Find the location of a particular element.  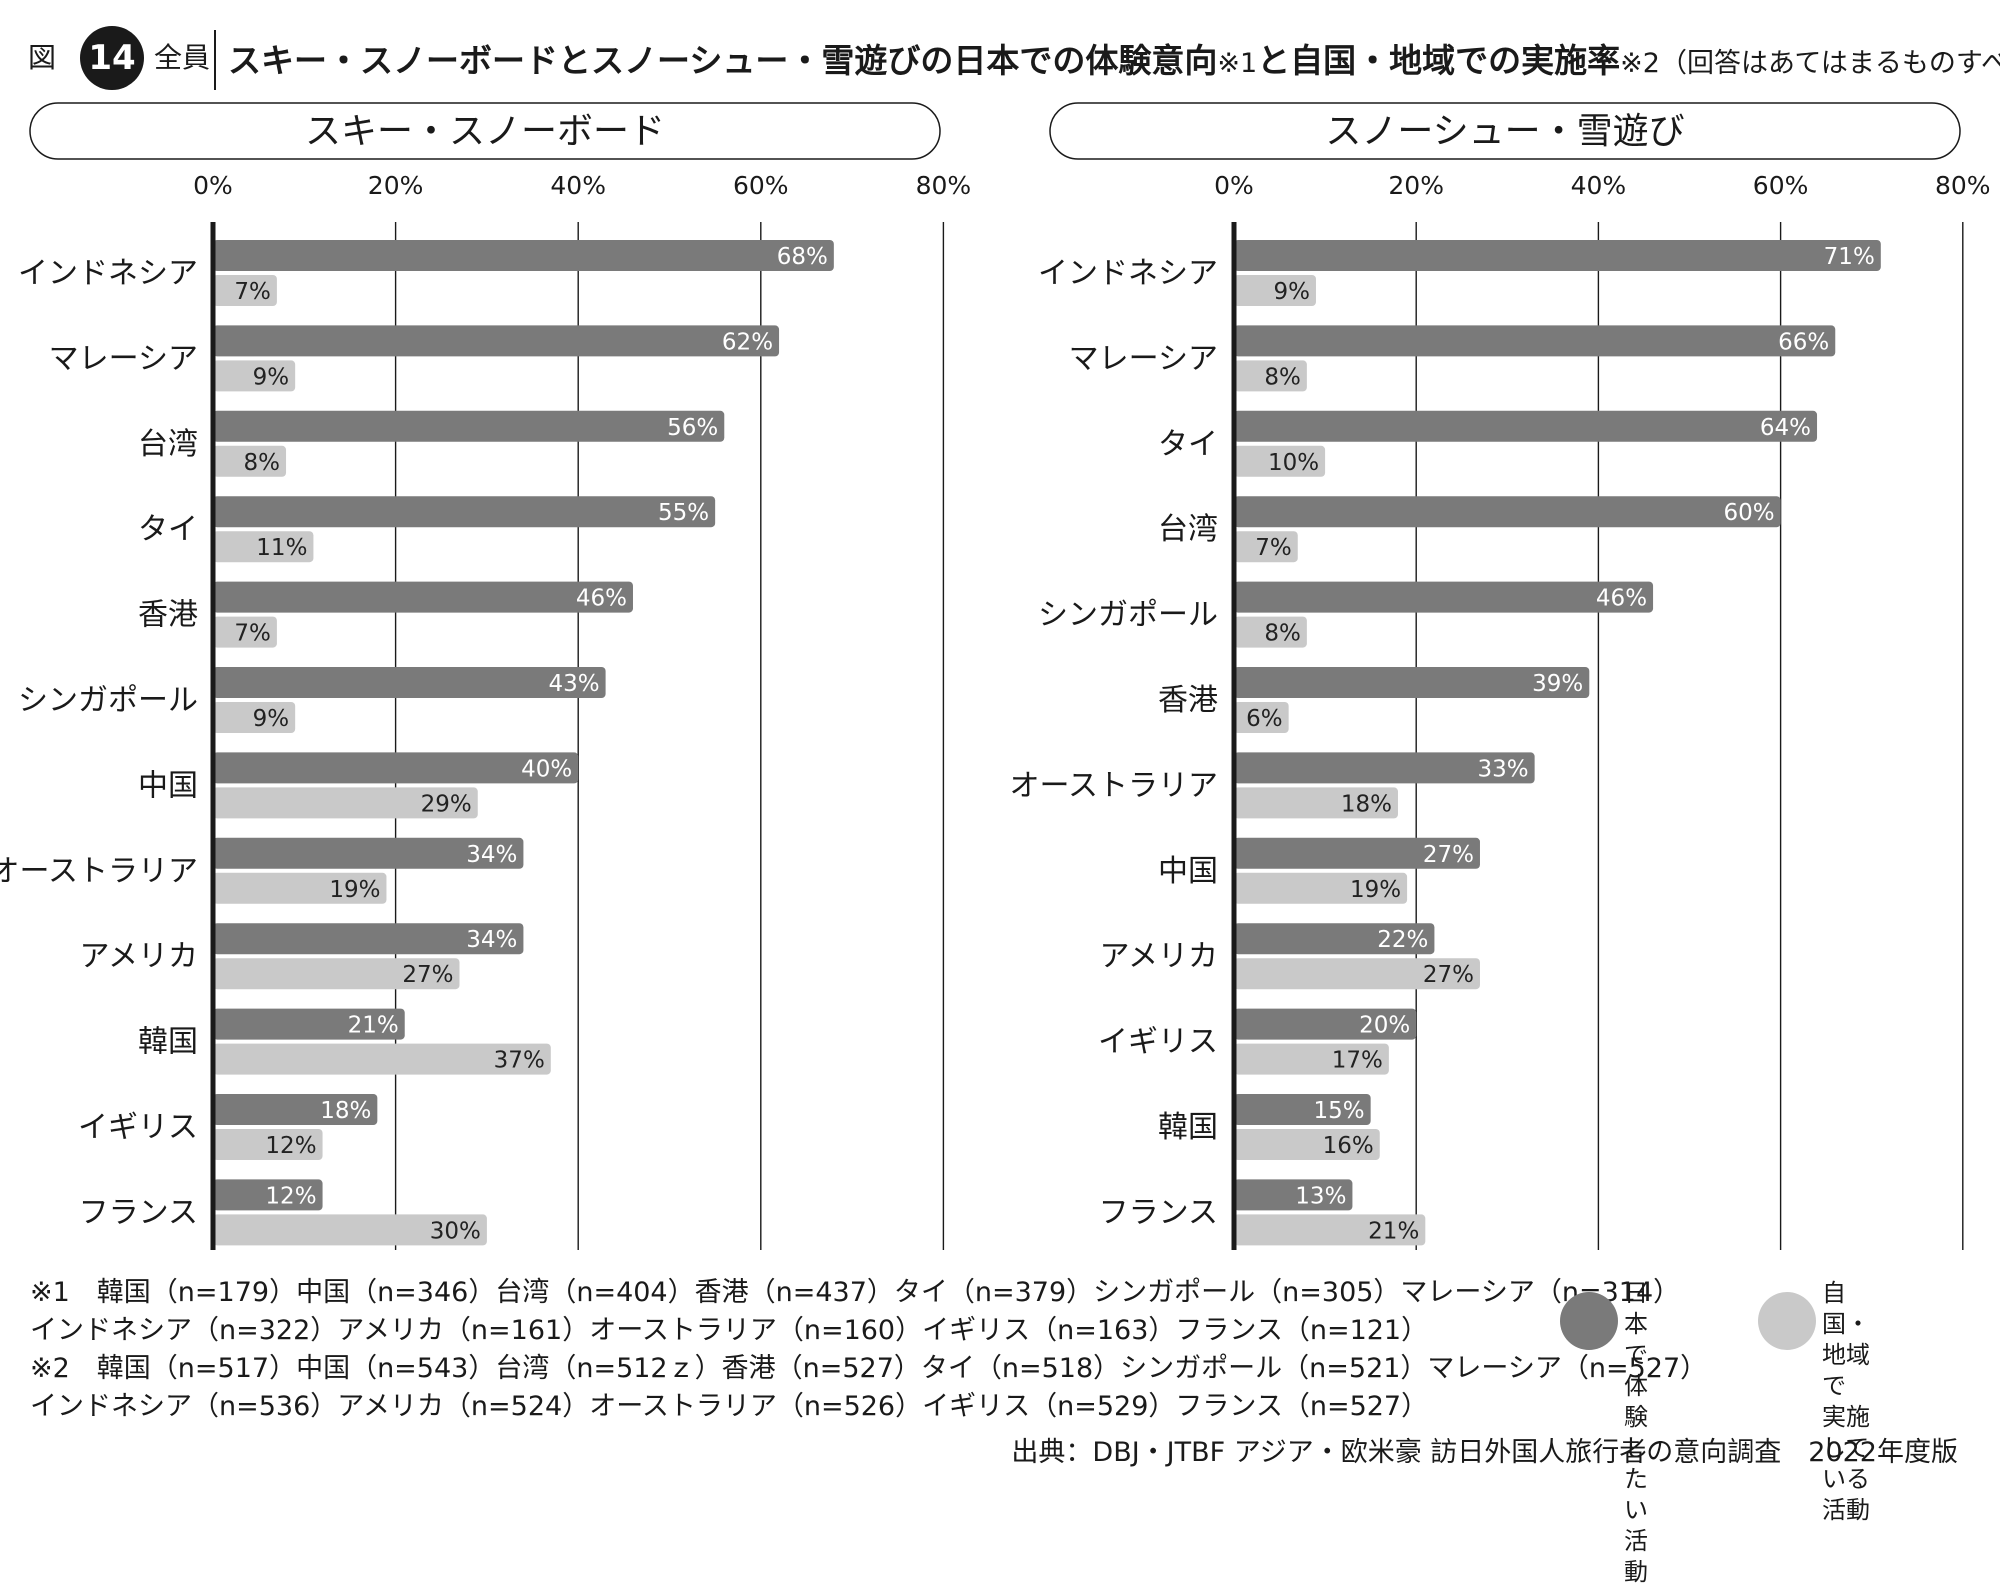

chart-2-data-label: 9% is located at coordinates (1291, 292).